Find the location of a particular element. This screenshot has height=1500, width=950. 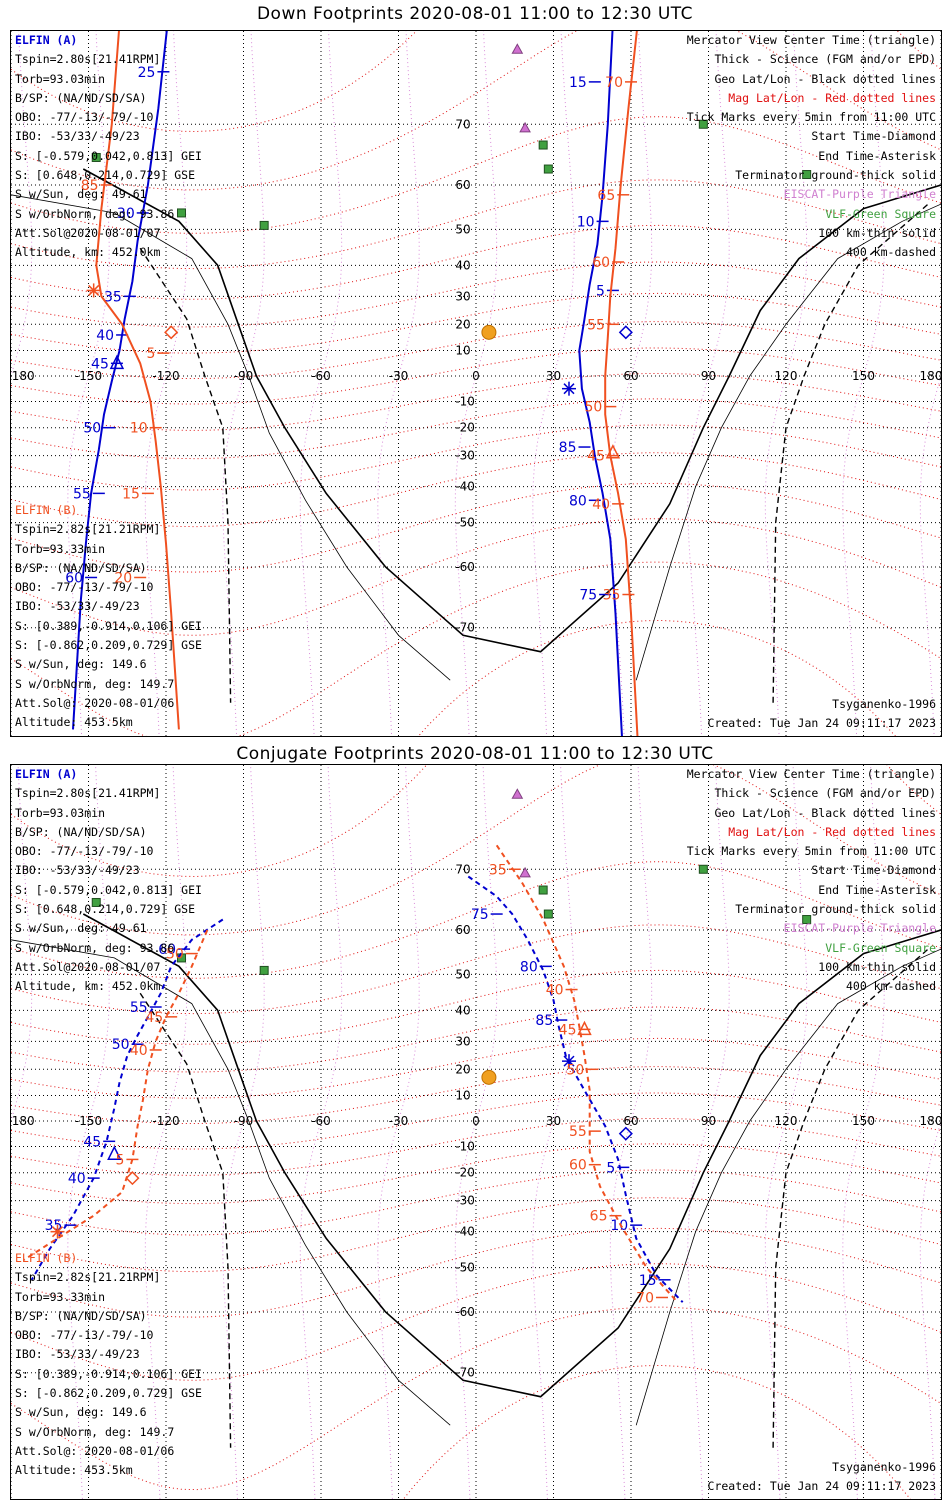

conj-elfin-a-line: S w/OrbNorm, deg: 93.86 is located at coordinates (95, 947).